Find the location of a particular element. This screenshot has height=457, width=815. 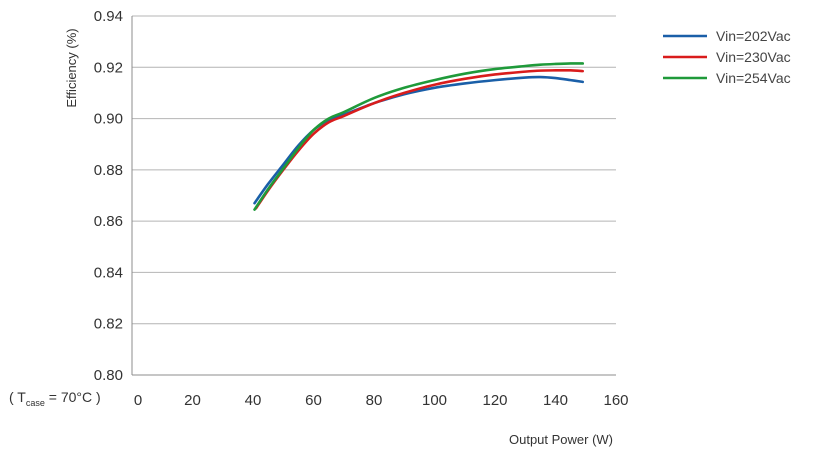

y-tick-label: 0.80 is located at coordinates (108, 375).